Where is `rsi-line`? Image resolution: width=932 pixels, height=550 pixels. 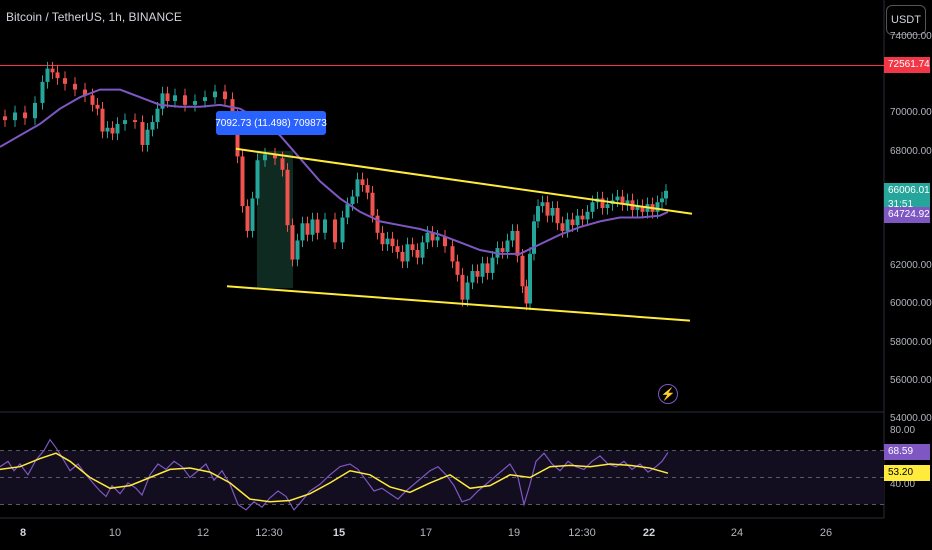
rsi-line is located at coordinates (334, 474).